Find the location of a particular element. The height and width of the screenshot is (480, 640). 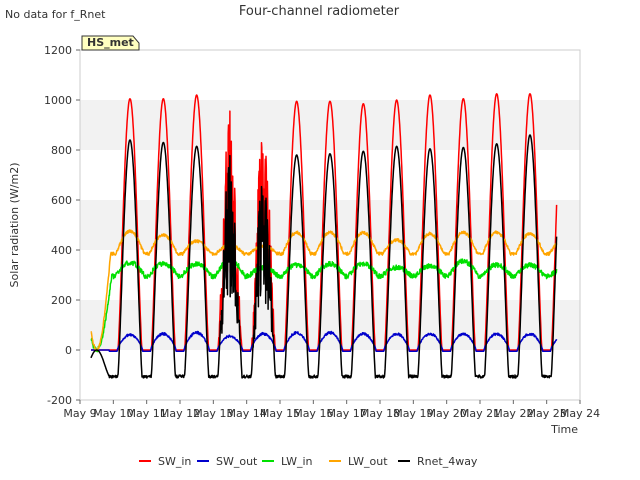

legend-entry-rnet-4way: Rnet_4way is located at coordinates (438, 461).